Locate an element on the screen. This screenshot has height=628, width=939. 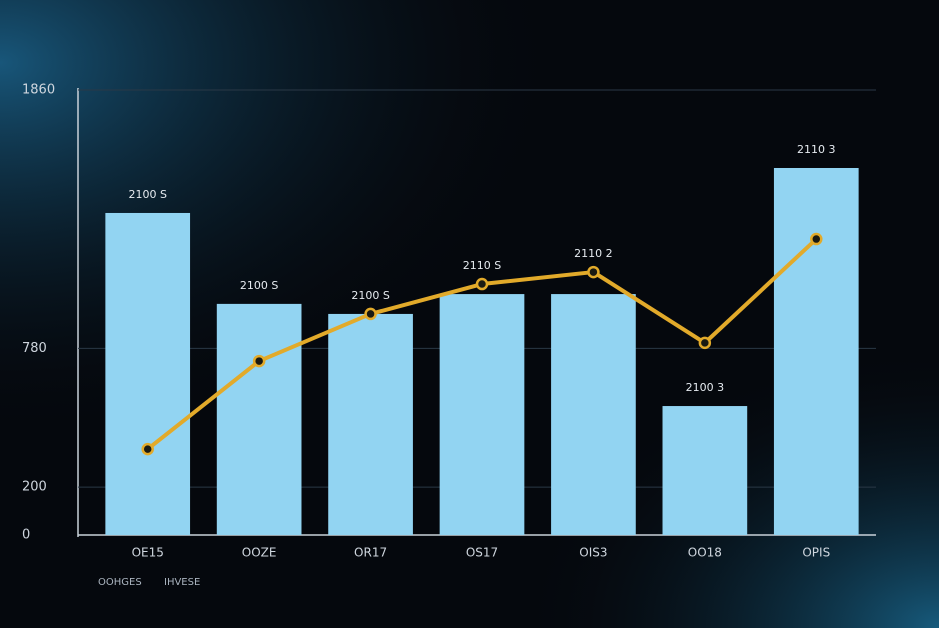
x-tick-label: OO18 is located at coordinates (705, 553).